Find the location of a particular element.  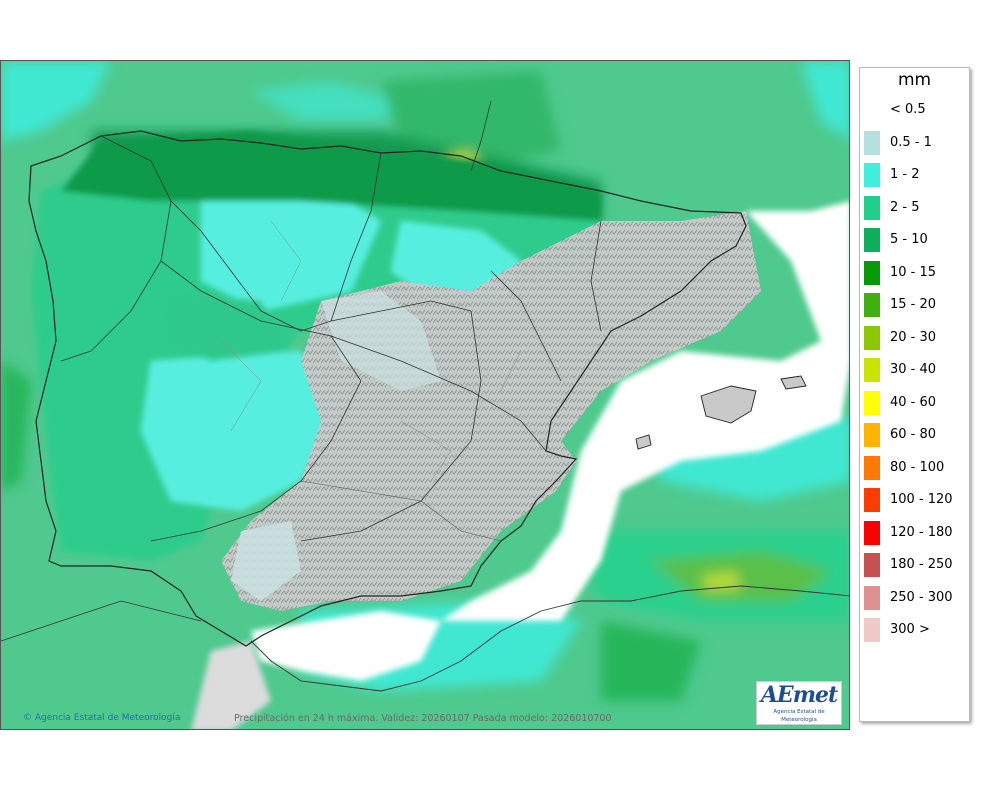

legend-label: 10 - 15 is located at coordinates (913, 272).